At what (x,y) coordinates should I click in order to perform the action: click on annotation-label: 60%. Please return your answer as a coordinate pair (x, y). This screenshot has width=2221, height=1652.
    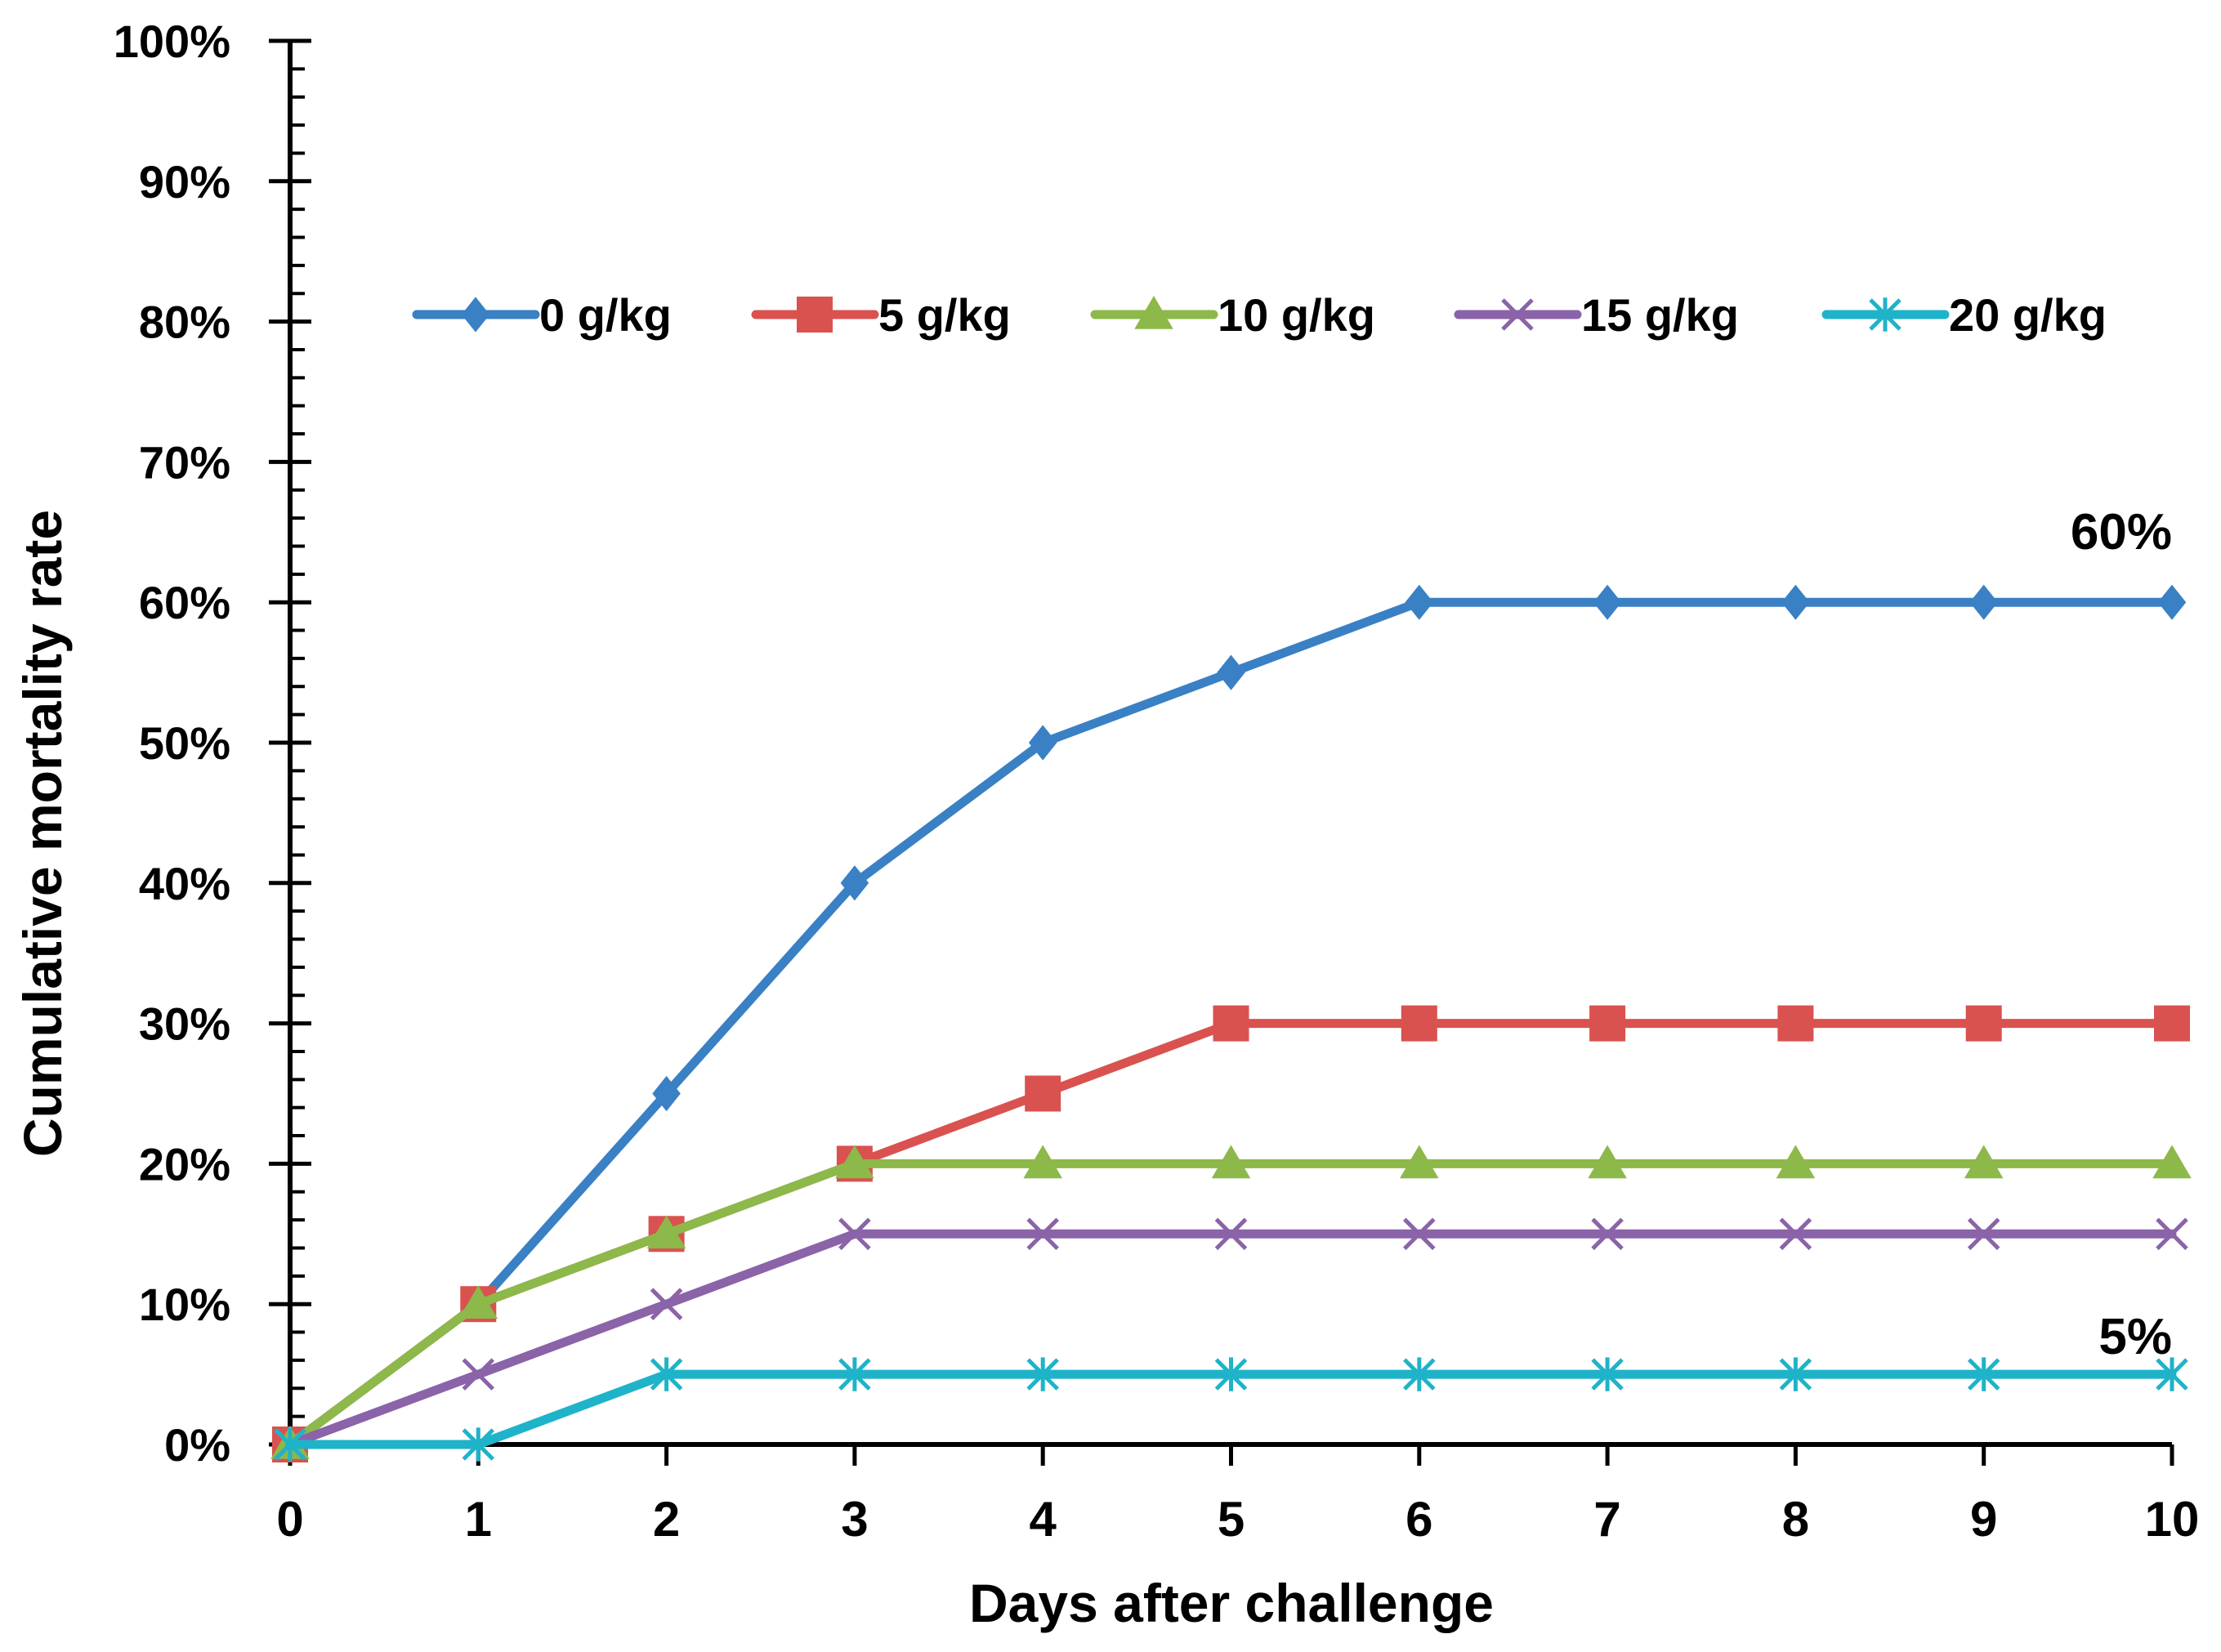
    Looking at the image, I should click on (2121, 532).